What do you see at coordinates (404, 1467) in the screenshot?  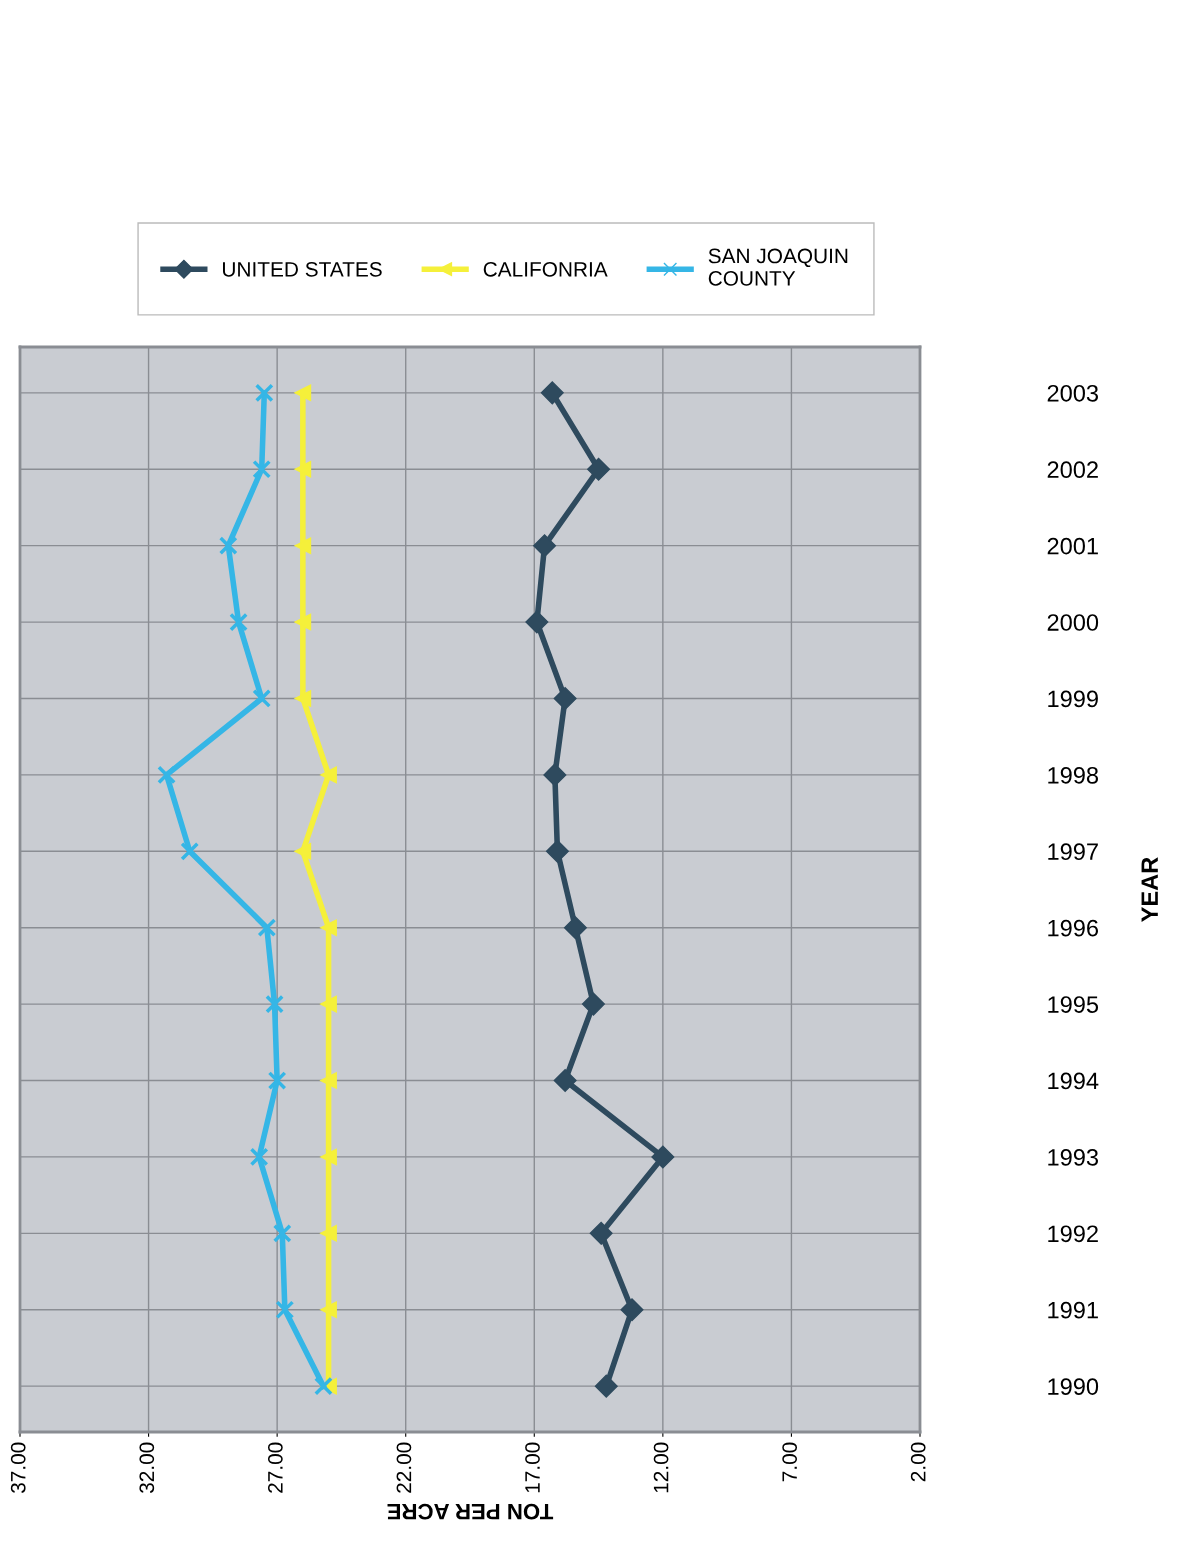 I see `x-tick-label: 22.00` at bounding box center [404, 1467].